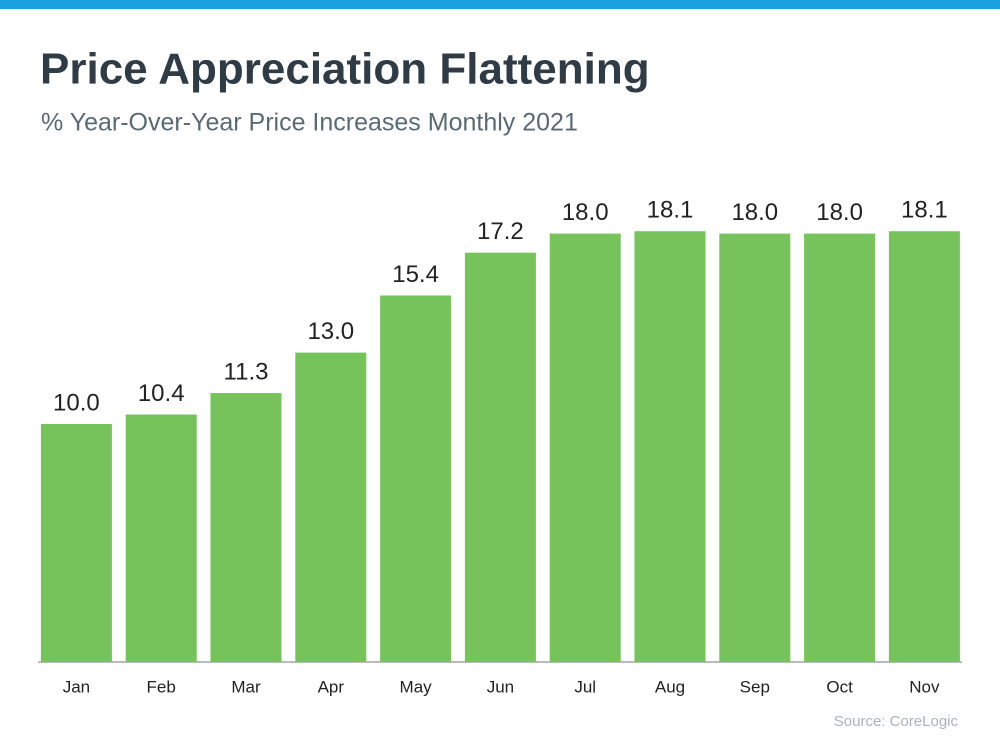 This screenshot has width=1000, height=750. Describe the element at coordinates (670, 686) in the screenshot. I see `x-tick-label: Aug` at that location.